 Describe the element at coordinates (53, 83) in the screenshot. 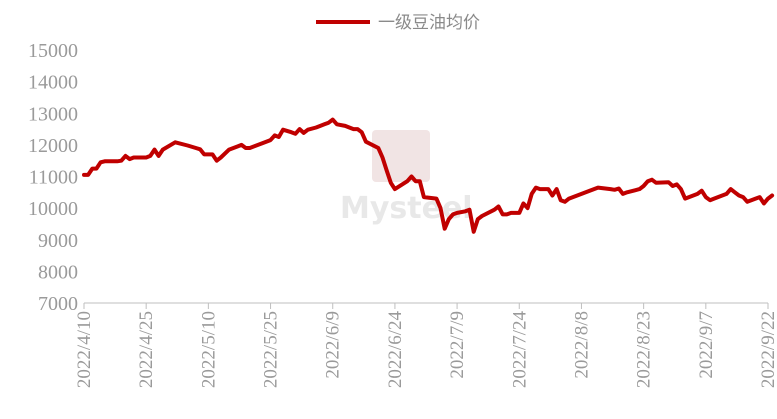

I see `y-tick-label: 14000` at that location.